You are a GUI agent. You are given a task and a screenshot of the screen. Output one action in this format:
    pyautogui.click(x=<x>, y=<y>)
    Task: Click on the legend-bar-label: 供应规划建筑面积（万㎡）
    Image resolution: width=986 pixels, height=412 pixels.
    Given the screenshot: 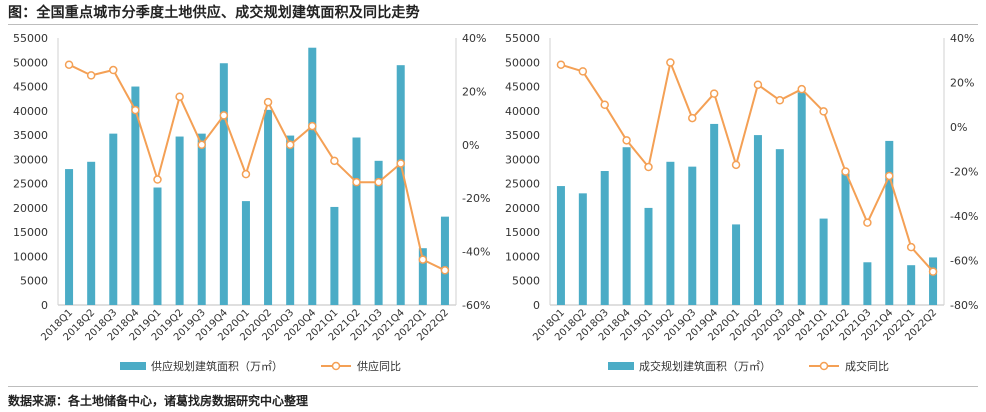 What is the action you would take?
    pyautogui.click(x=217, y=366)
    